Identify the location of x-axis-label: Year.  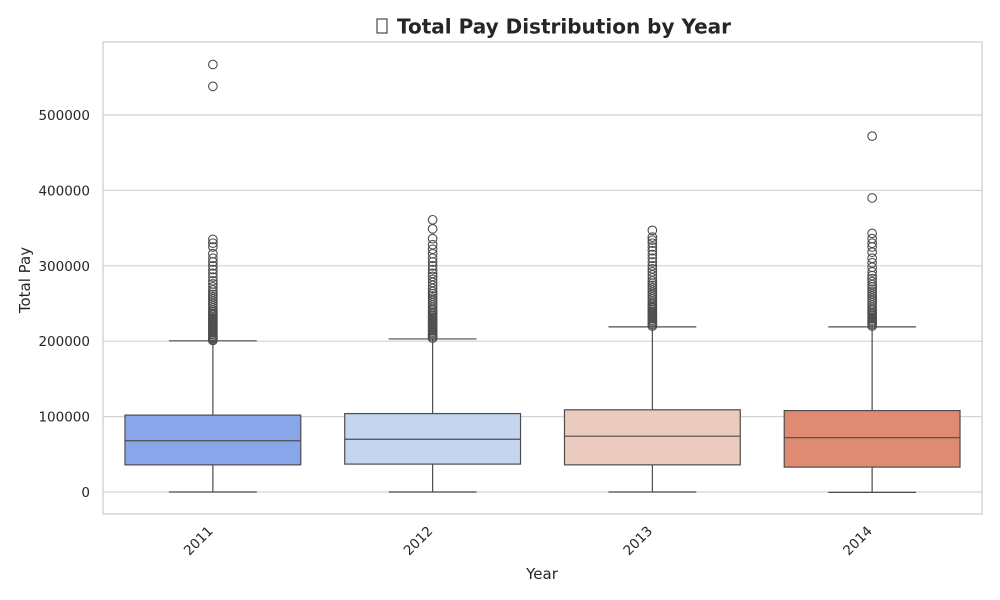
(542, 574).